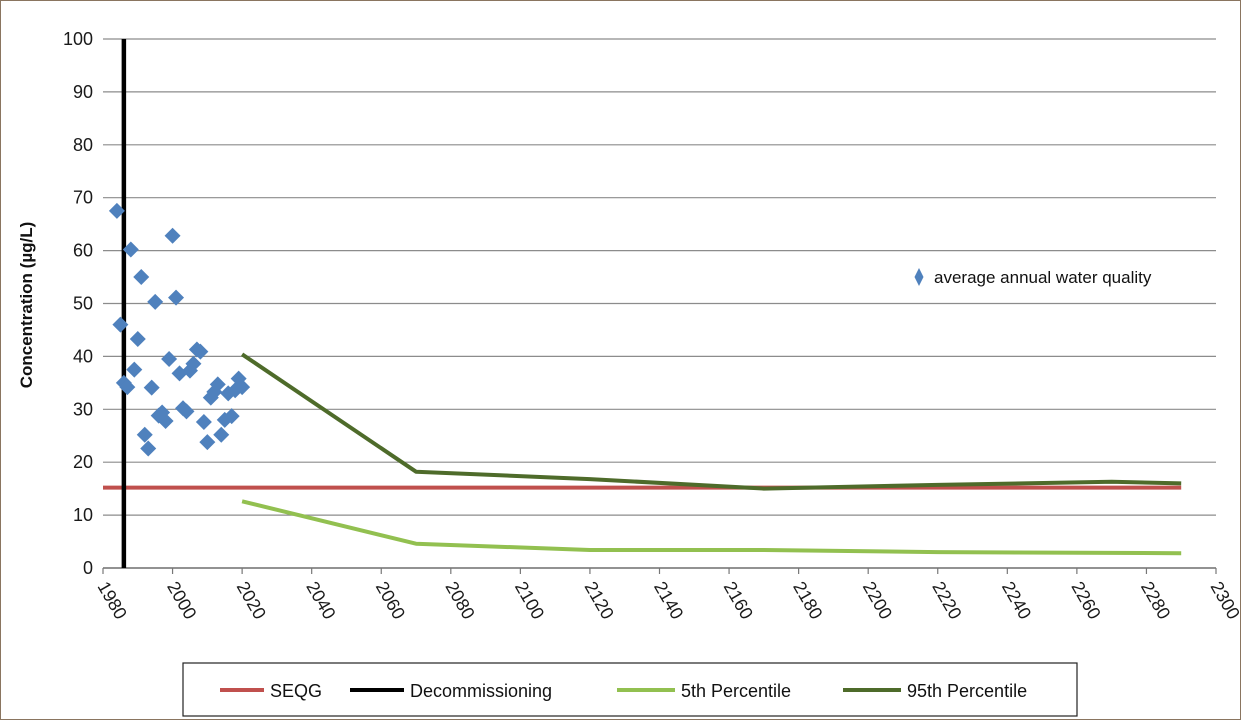  I want to click on annotation-marker-icon, so click(919, 277).